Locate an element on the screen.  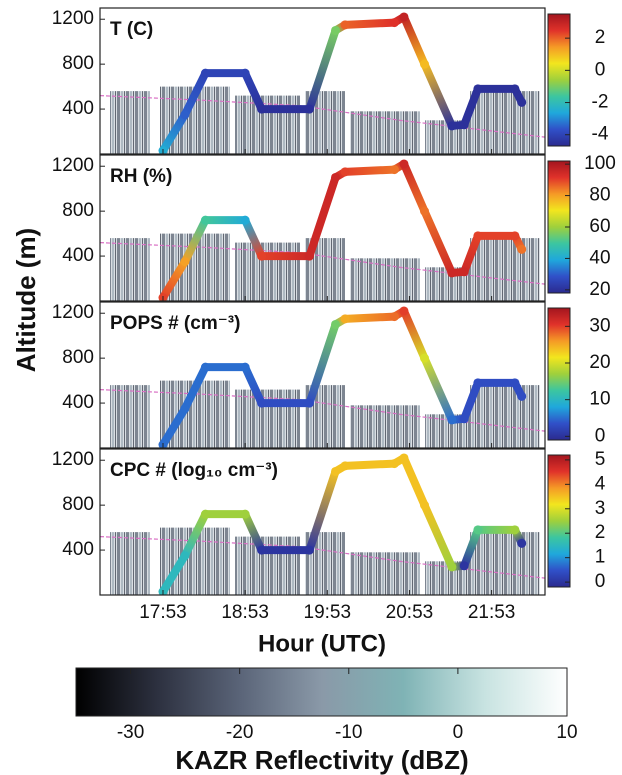
colorbar-tick-label: 60 is located at coordinates (599, 226).